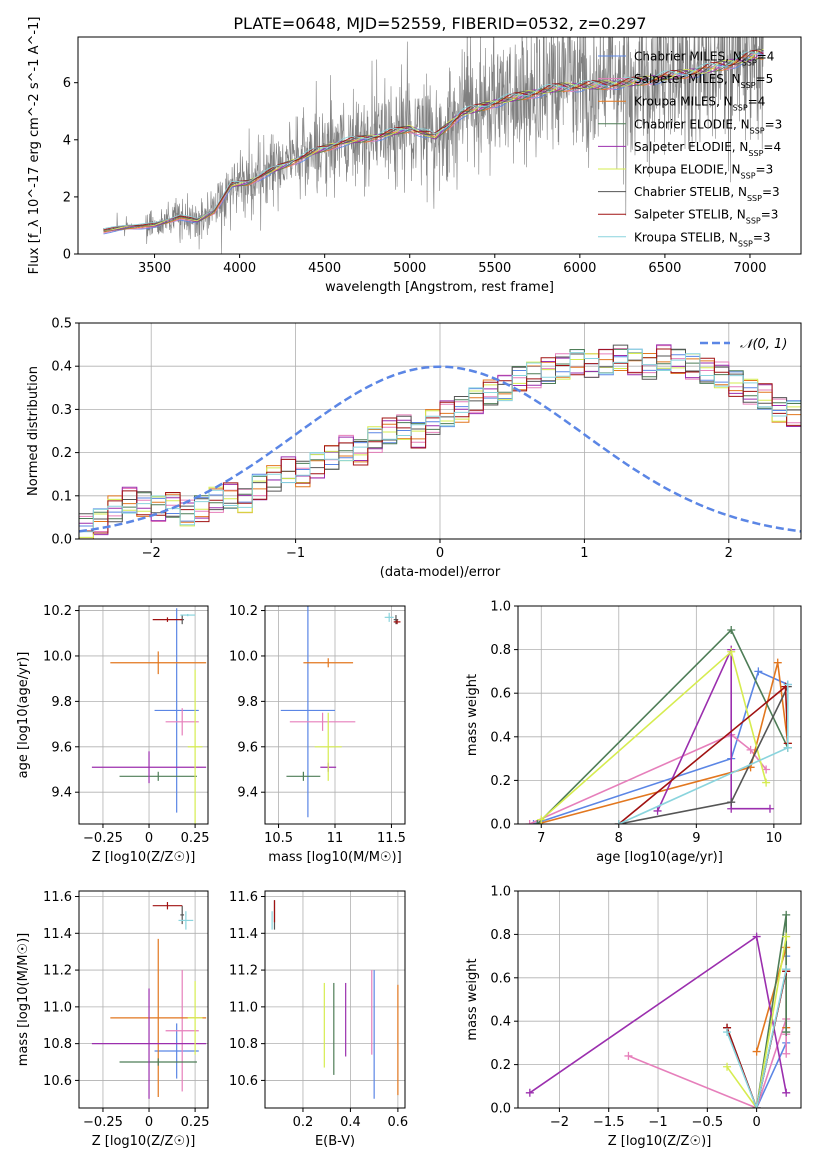 The image size is (819, 1170). Describe the element at coordinates (500, 892) in the screenshot. I see `y-tick-label: 1.0` at that location.